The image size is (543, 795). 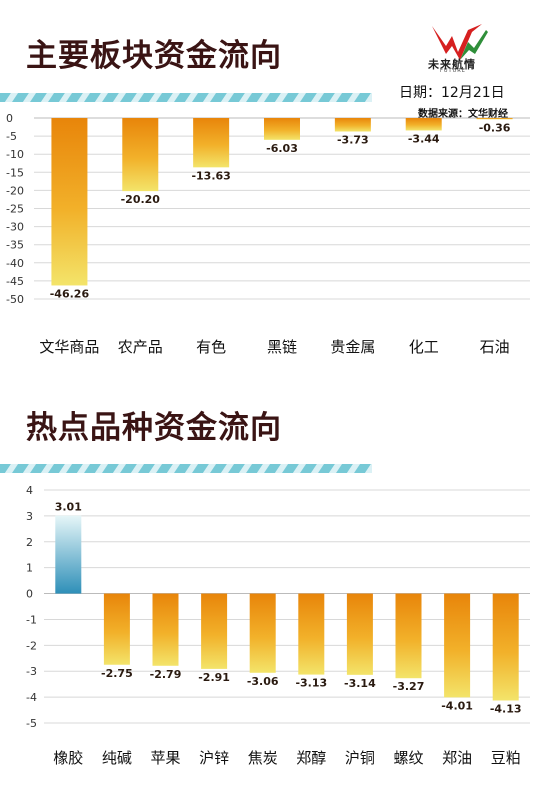 I want to click on chart2-title: 热点品种资金流向, so click(x=154, y=428).